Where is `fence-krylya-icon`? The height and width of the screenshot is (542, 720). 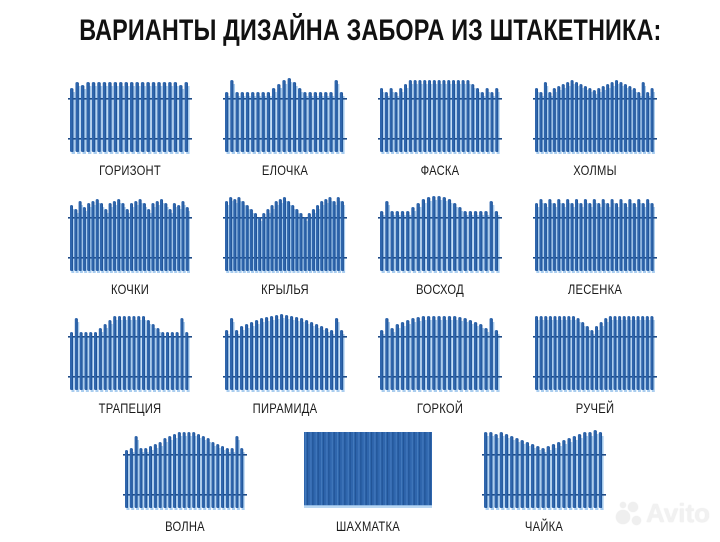 fence-krylya-icon is located at coordinates (285, 235).